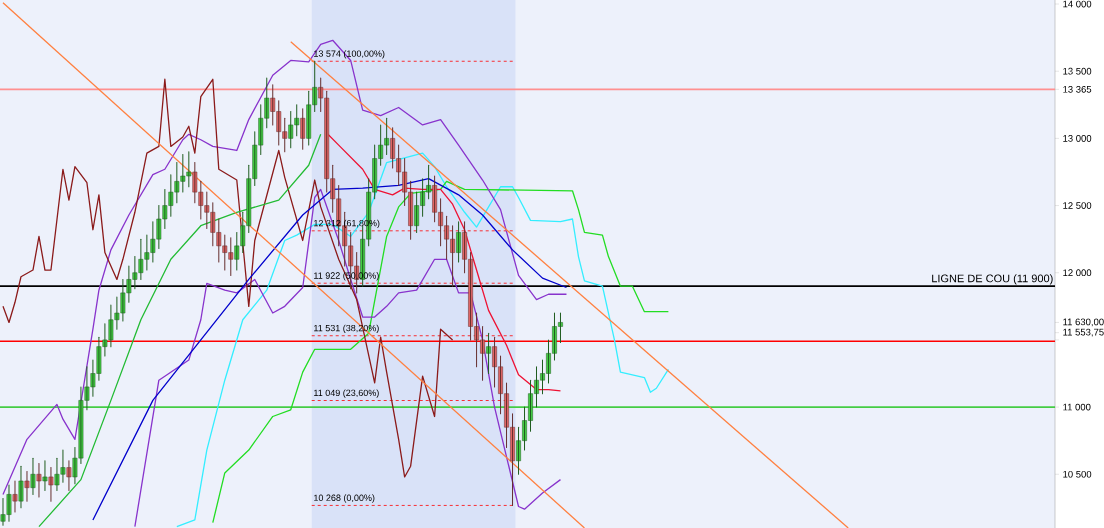  I want to click on y-tick-label: 12 000, so click(1077, 273).